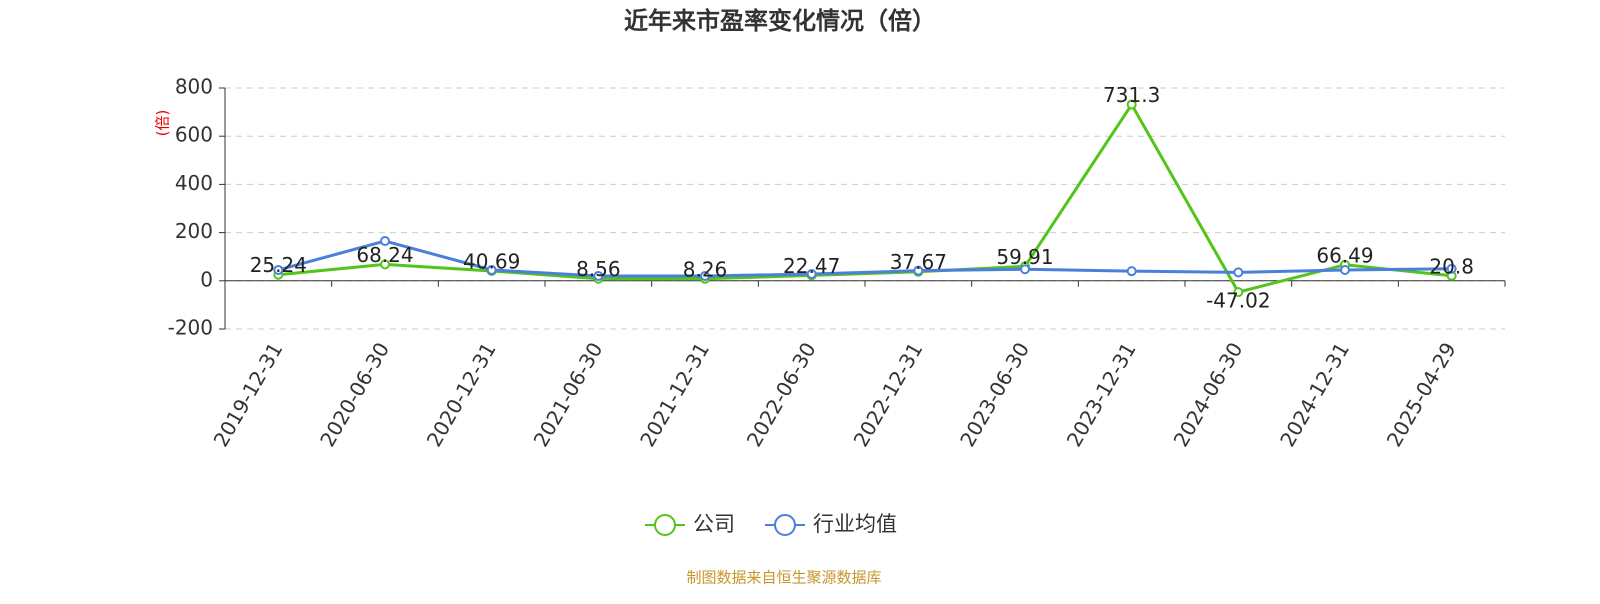 This screenshot has height=604, width=1600. I want to click on x-tick-label: 2022-12-31, so click(888, 394).